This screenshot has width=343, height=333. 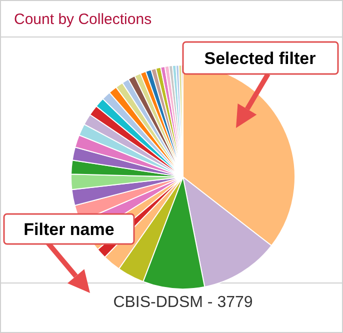 What do you see at coordinates (183, 302) in the screenshot?
I see `text: CBIS-DDSM - 3779` at bounding box center [183, 302].